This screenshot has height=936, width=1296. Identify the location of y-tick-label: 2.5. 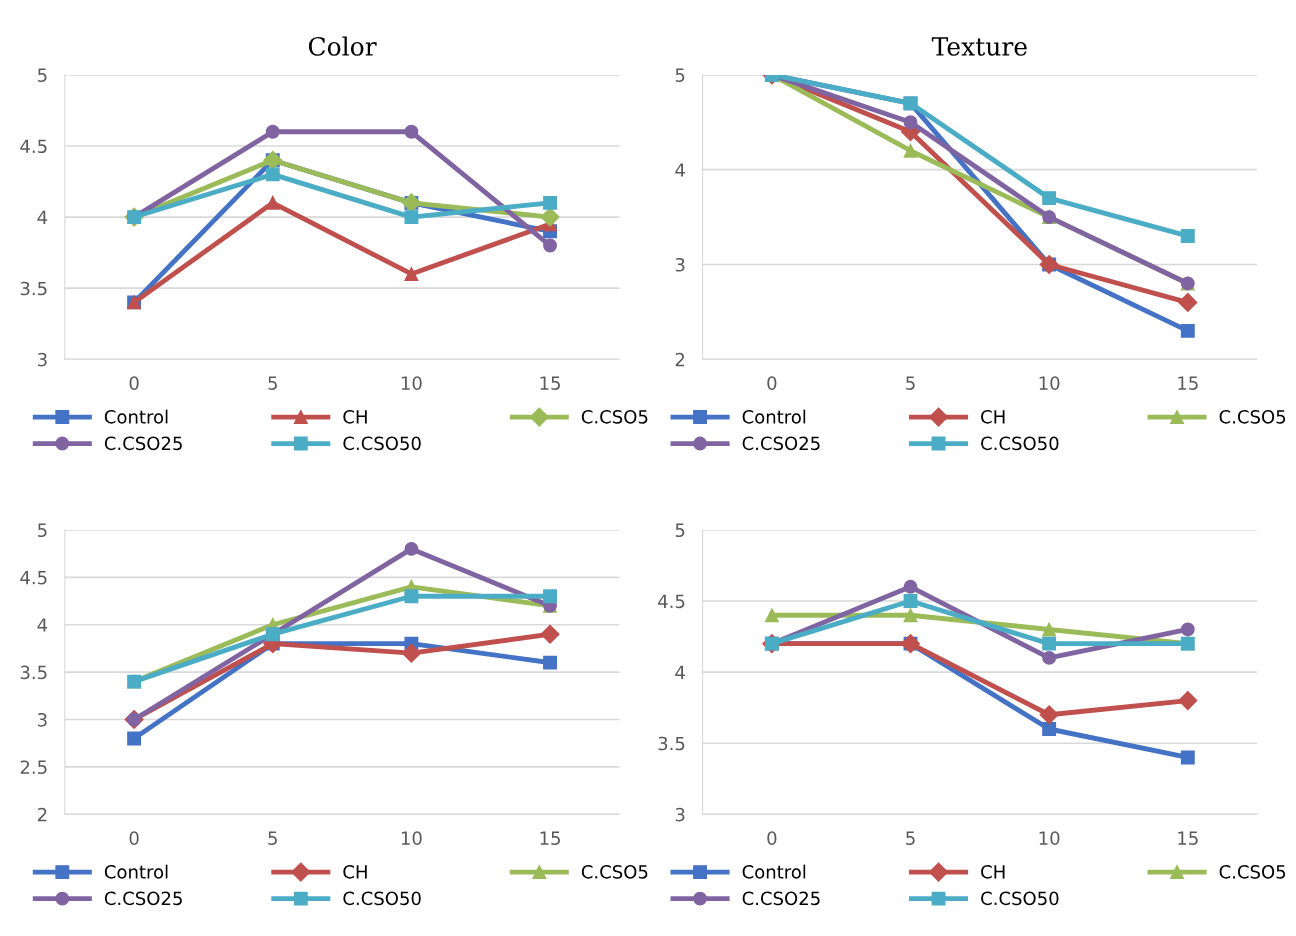
(33, 767).